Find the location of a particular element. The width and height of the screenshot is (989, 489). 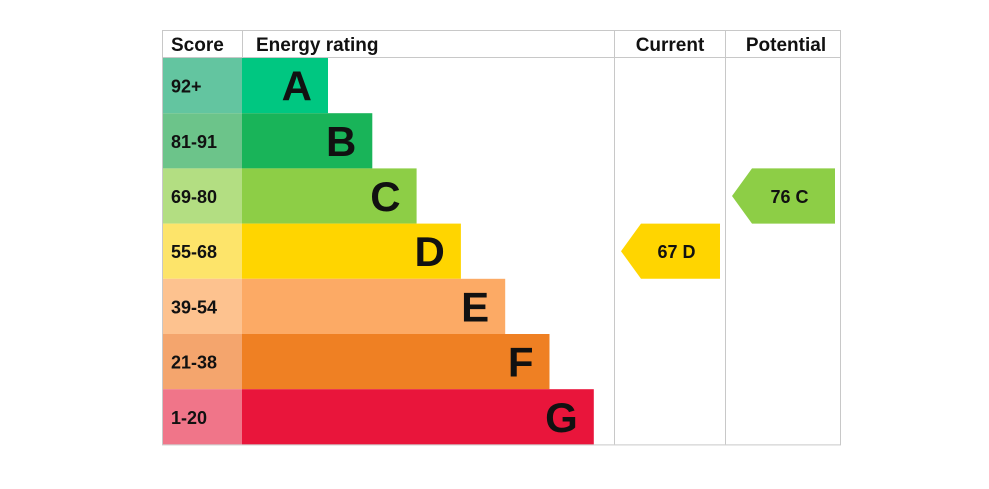

current-pointer is located at coordinates (670, 251).